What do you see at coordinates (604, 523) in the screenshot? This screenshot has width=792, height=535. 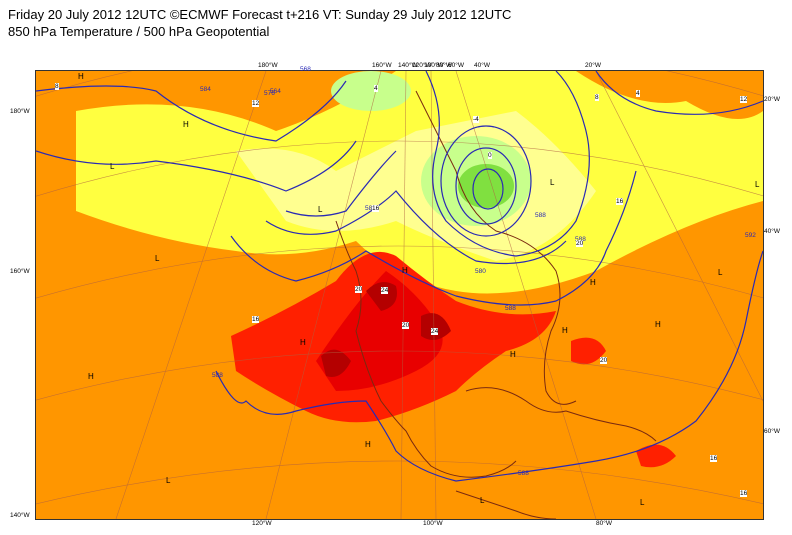 I see `lon-label-bottom: 80°W` at bounding box center [604, 523].